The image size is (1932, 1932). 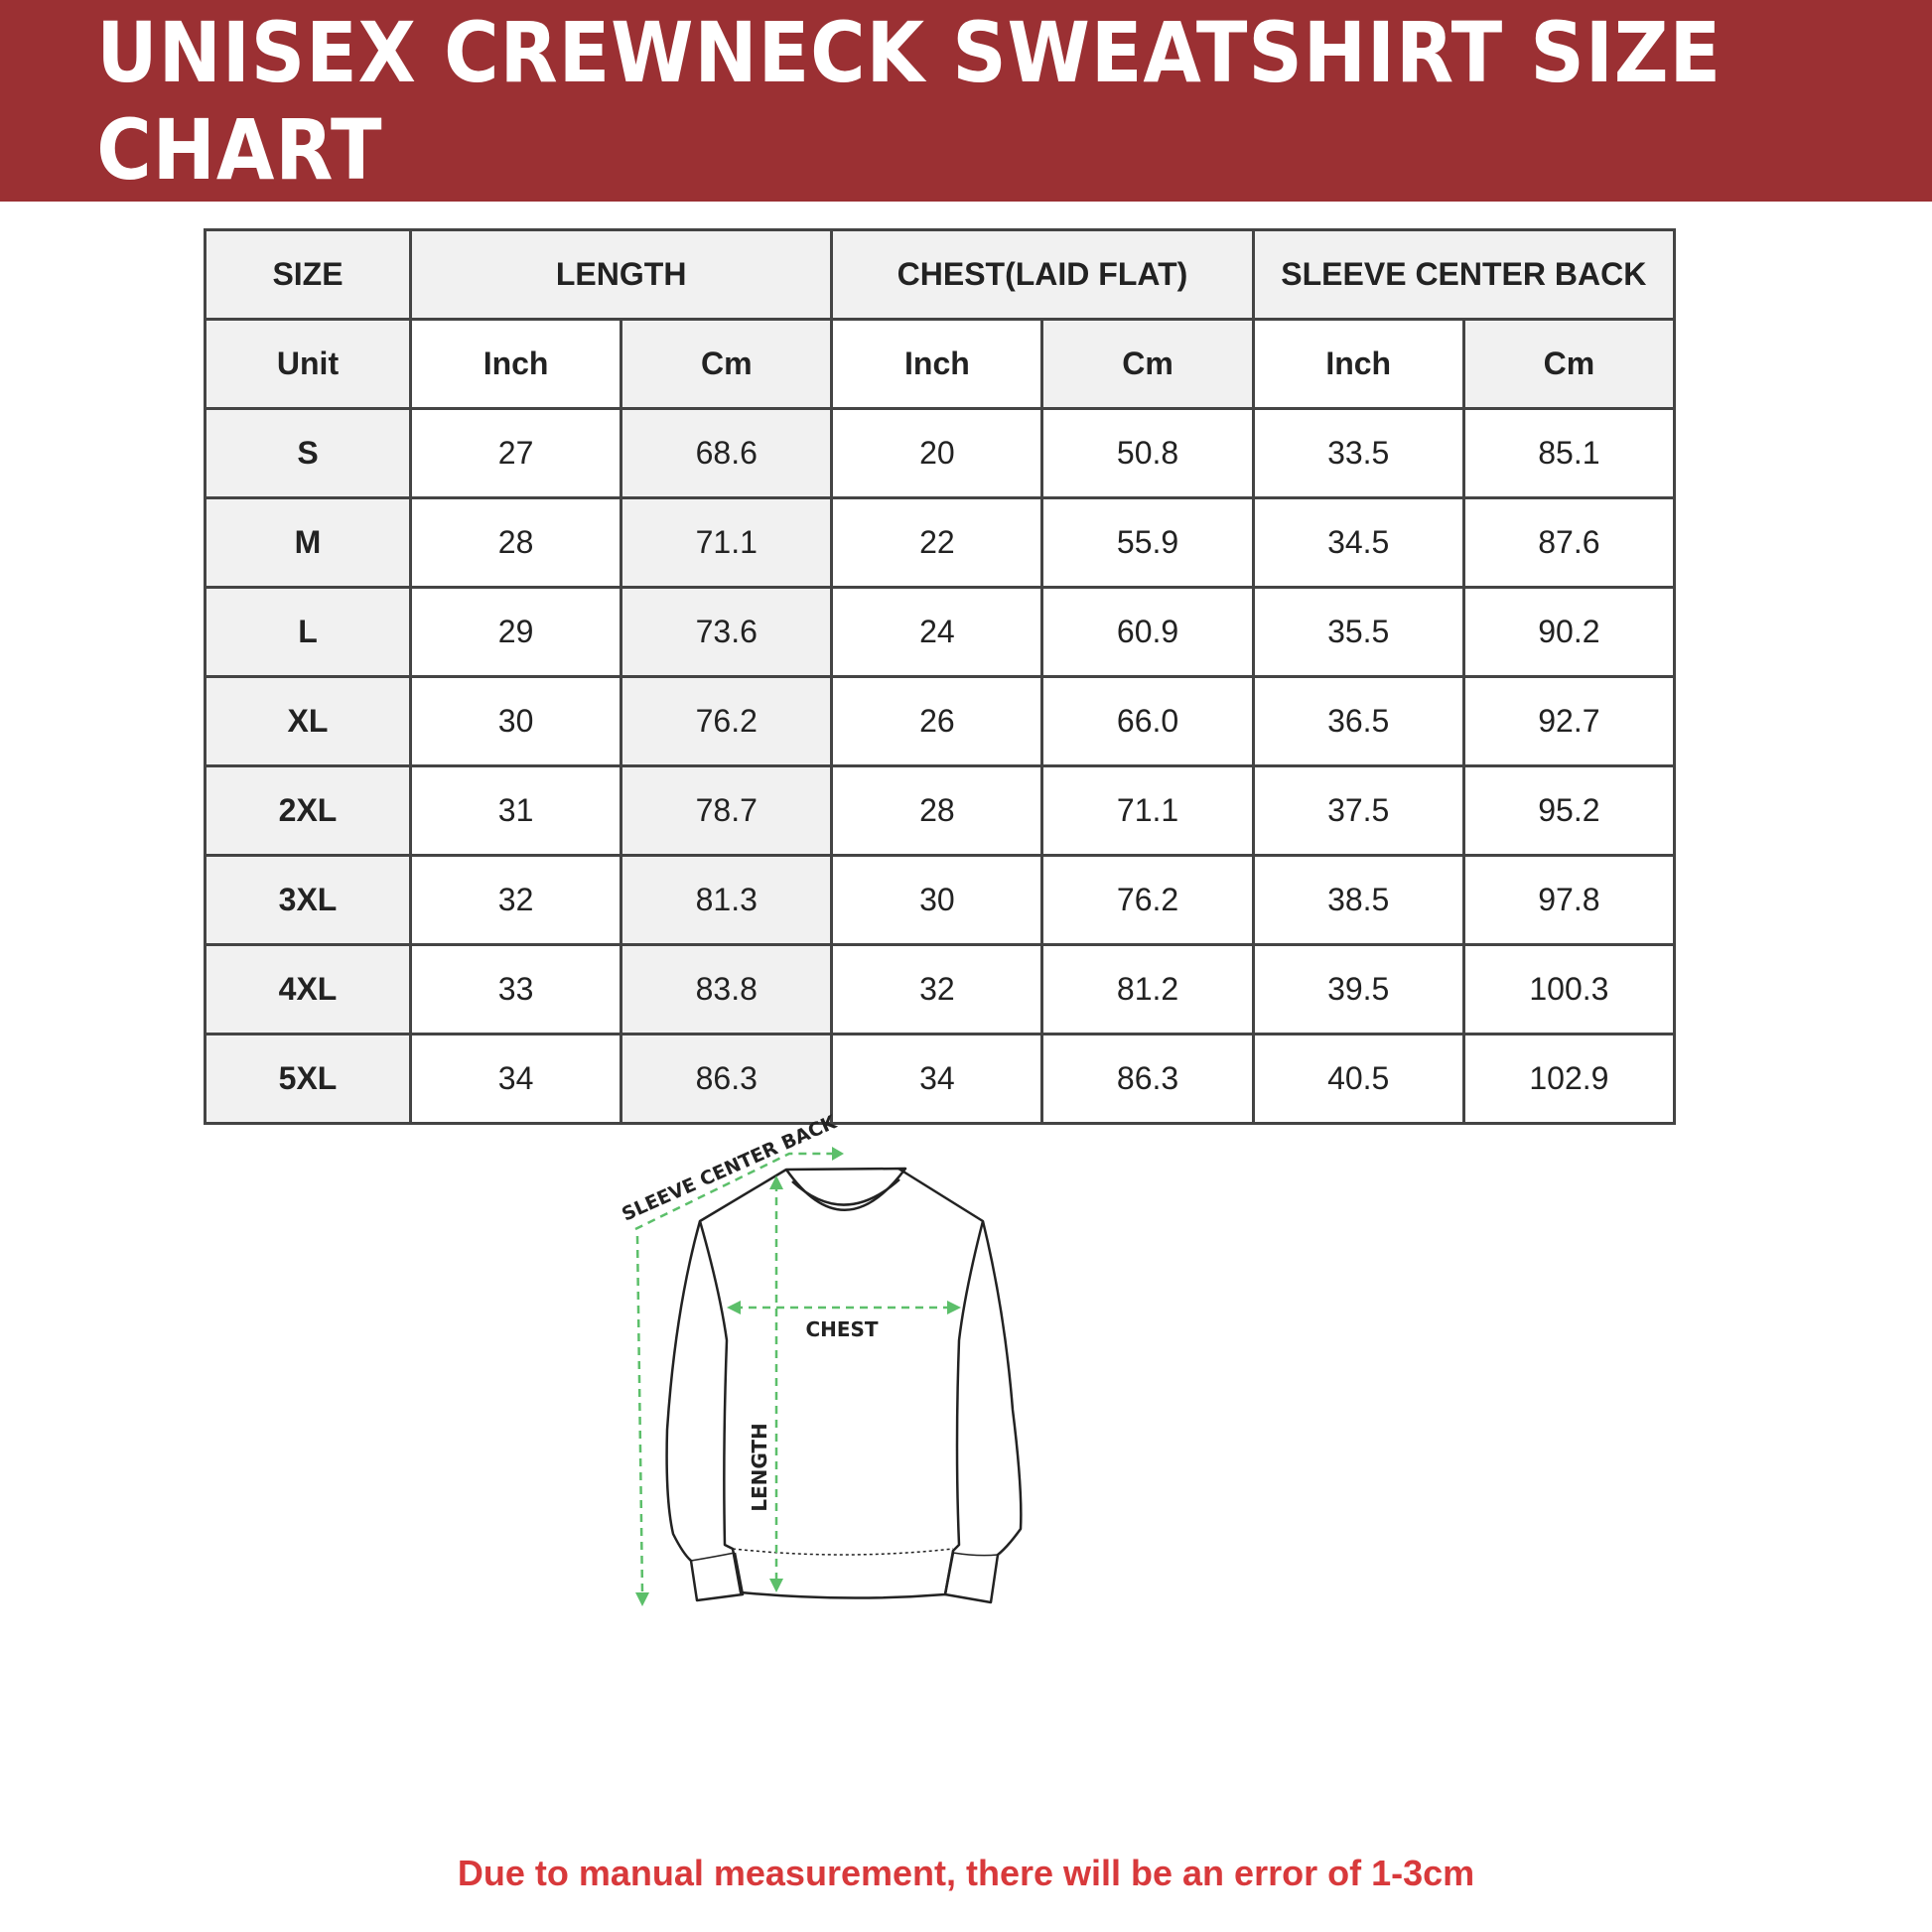 I want to click on table-row: S 27 68.6 20 50.8 33.5 85.1, so click(x=941, y=453).